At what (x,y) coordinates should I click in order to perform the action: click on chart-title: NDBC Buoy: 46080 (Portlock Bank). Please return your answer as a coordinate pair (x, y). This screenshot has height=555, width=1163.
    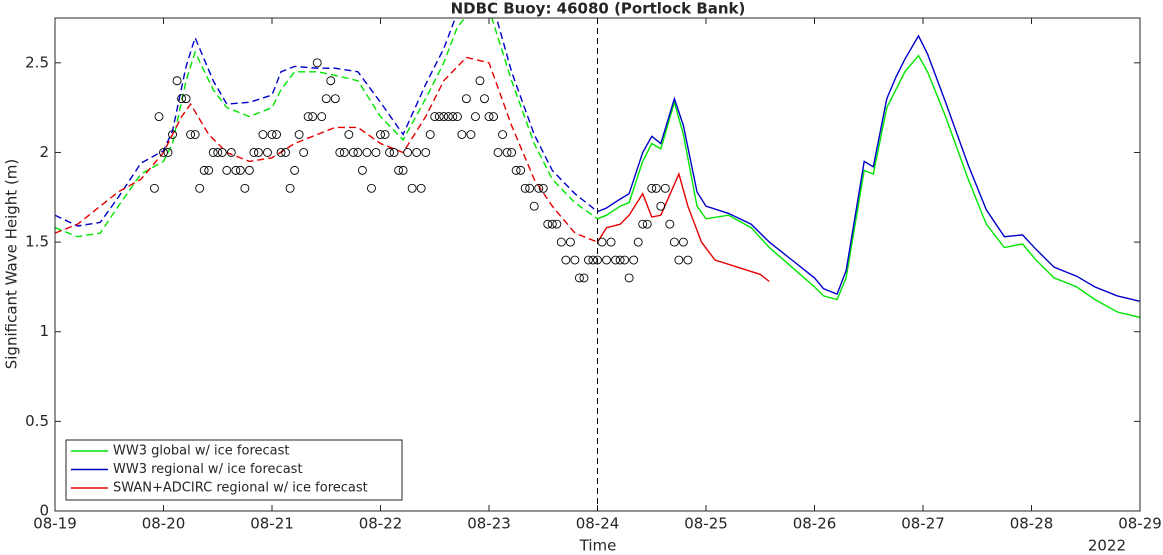
    Looking at the image, I should click on (598, 9).